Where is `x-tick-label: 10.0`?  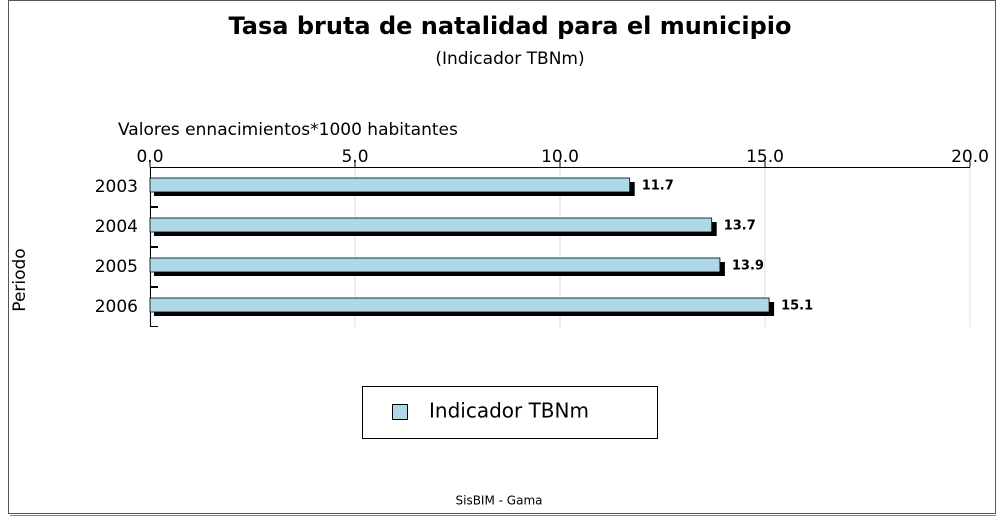 x-tick-label: 10.0 is located at coordinates (560, 157).